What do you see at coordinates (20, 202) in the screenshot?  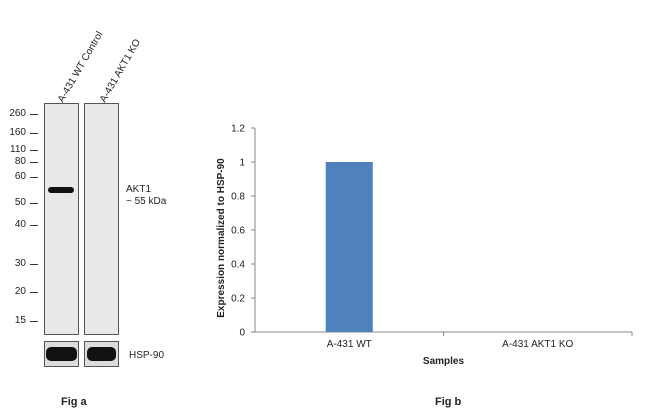 I see `mw-marker-label: 50` at bounding box center [20, 202].